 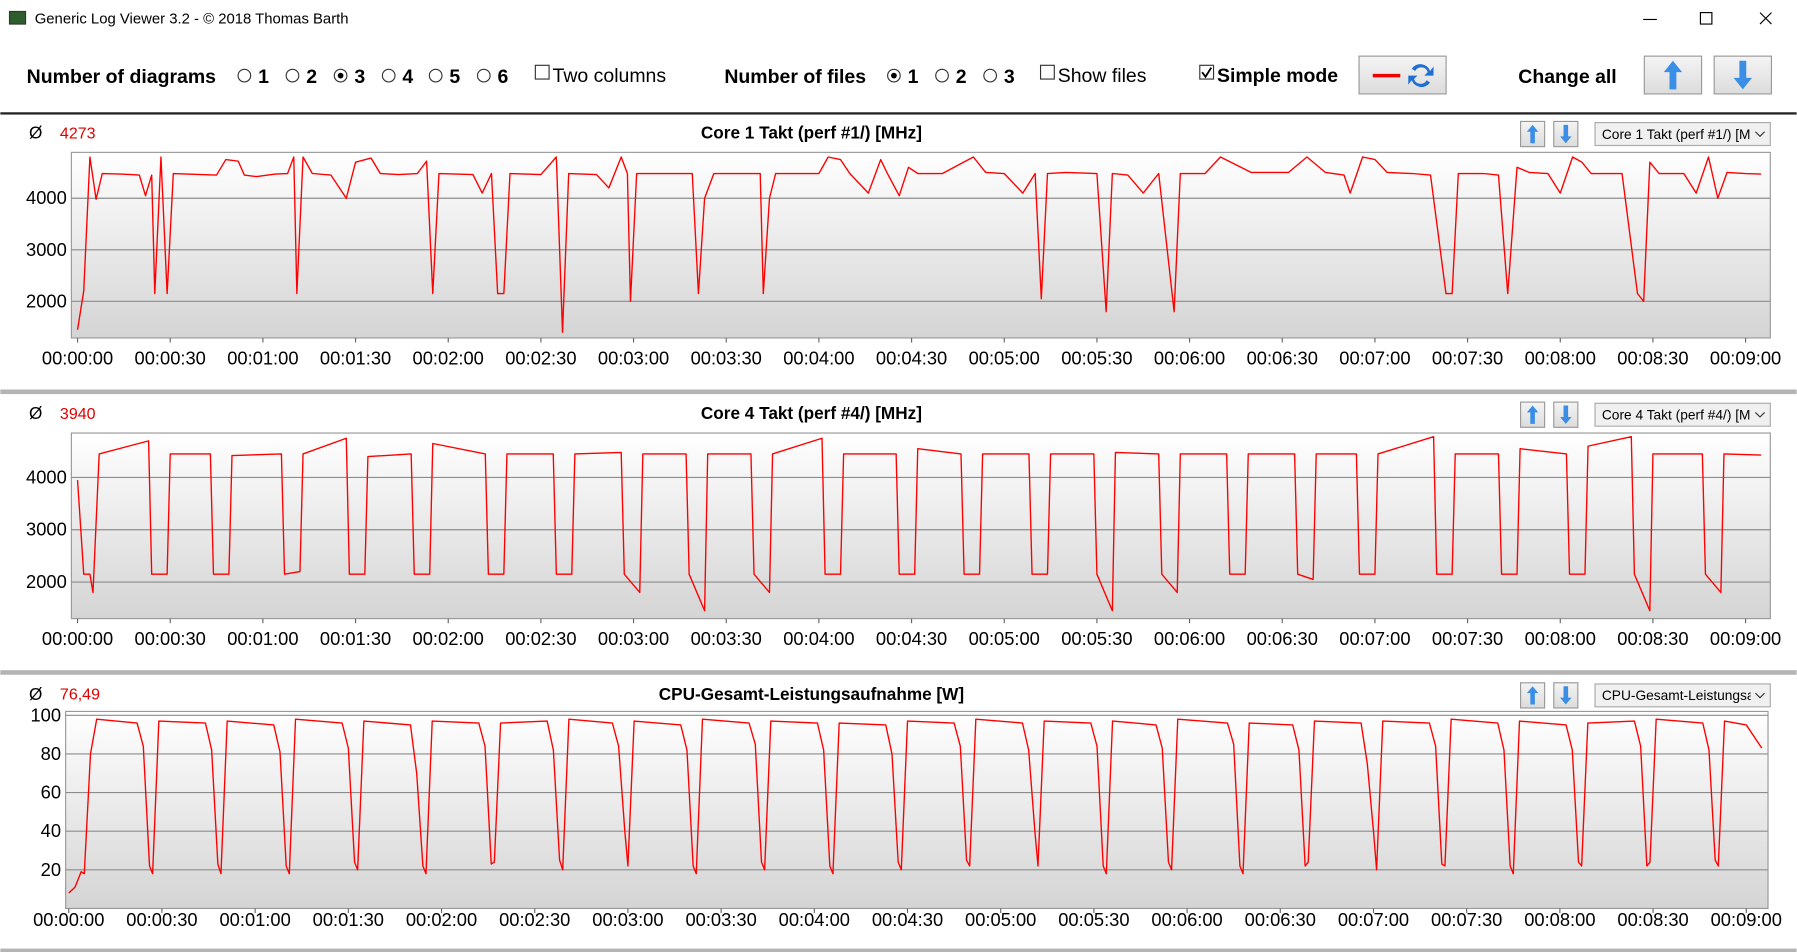 I want to click on refresh-icon, so click(x=1421, y=76).